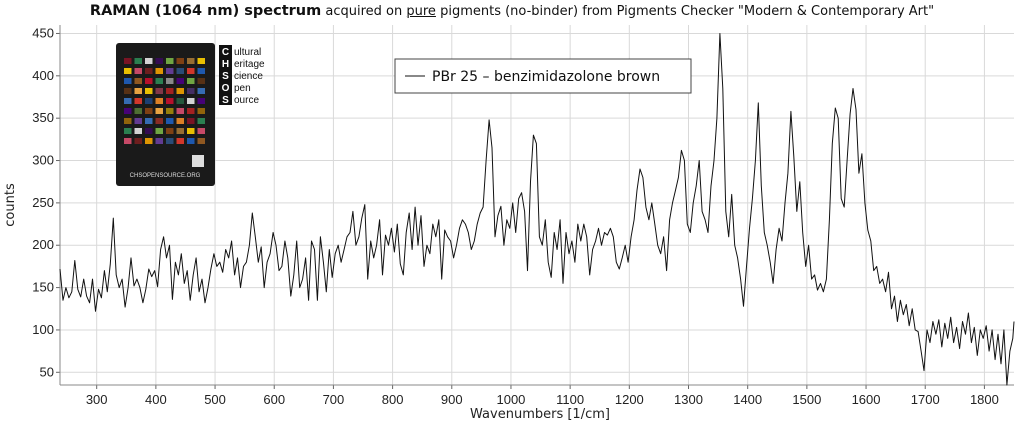  Describe the element at coordinates (225, 64) in the screenshot. I see `chsos-letter: H` at that location.